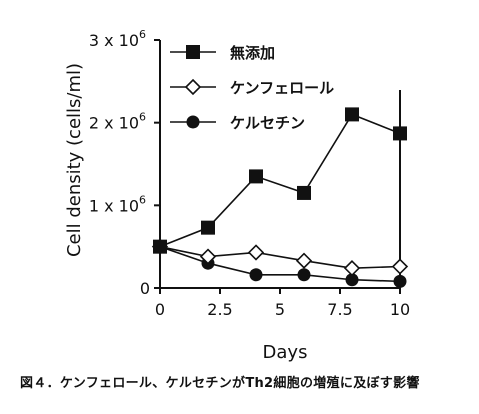  I want to click on y-ticks: 0 1 x 106 2 x 106 3 x 106, so click(124, 163).